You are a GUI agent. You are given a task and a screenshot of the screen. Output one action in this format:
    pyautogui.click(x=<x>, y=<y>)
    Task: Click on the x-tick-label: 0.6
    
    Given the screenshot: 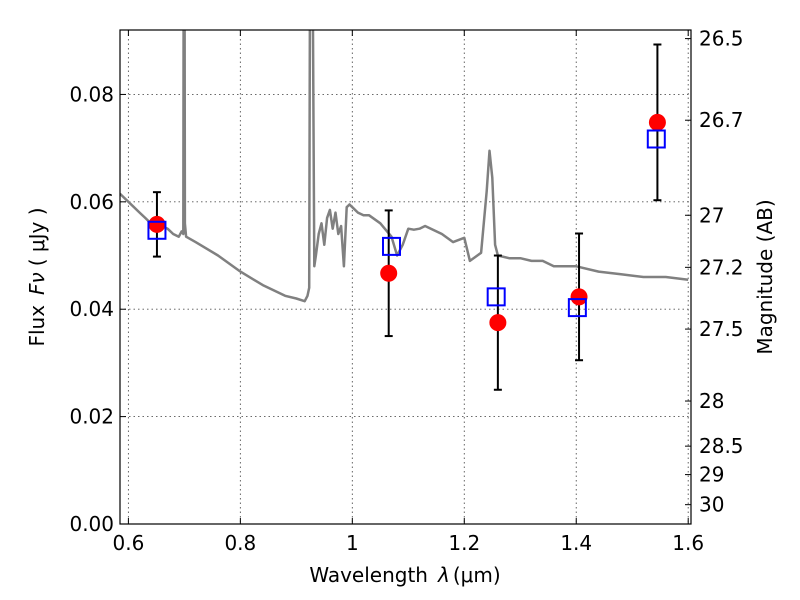 What is the action you would take?
    pyautogui.click(x=128, y=543)
    